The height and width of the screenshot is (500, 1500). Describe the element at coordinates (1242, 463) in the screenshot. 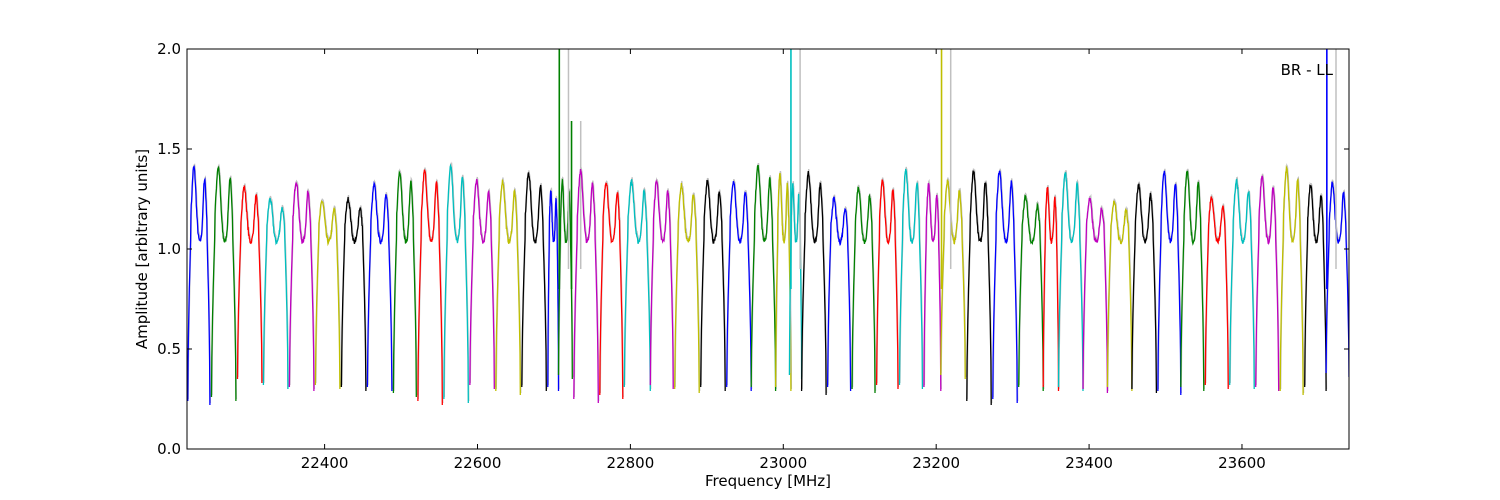

I see `x-tick-label: 23600` at that location.